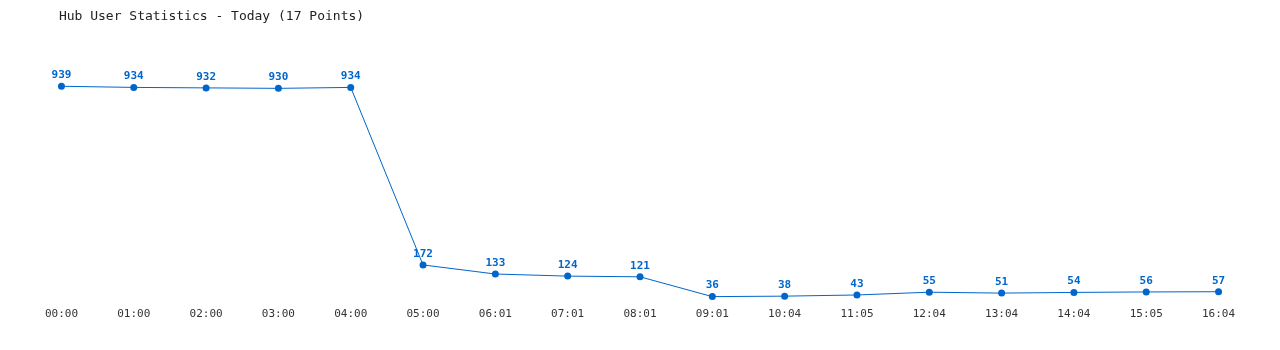 The height and width of the screenshot is (350, 1280). I want to click on data-label: 133, so click(495, 262).